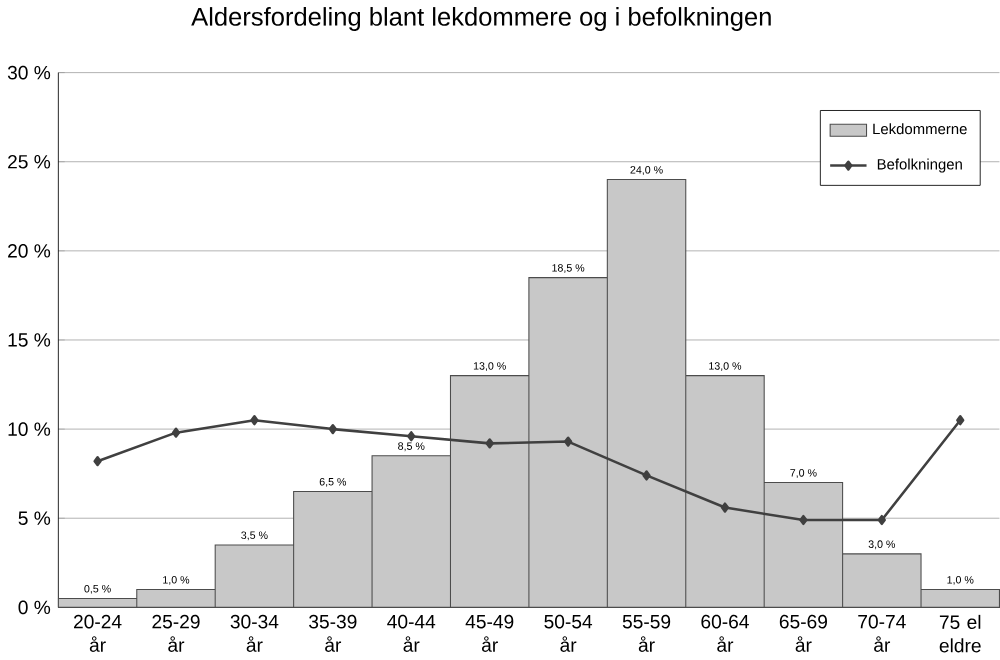 The height and width of the screenshot is (660, 1000). I want to click on x-tick-label: 40-44 år, so click(411, 634).